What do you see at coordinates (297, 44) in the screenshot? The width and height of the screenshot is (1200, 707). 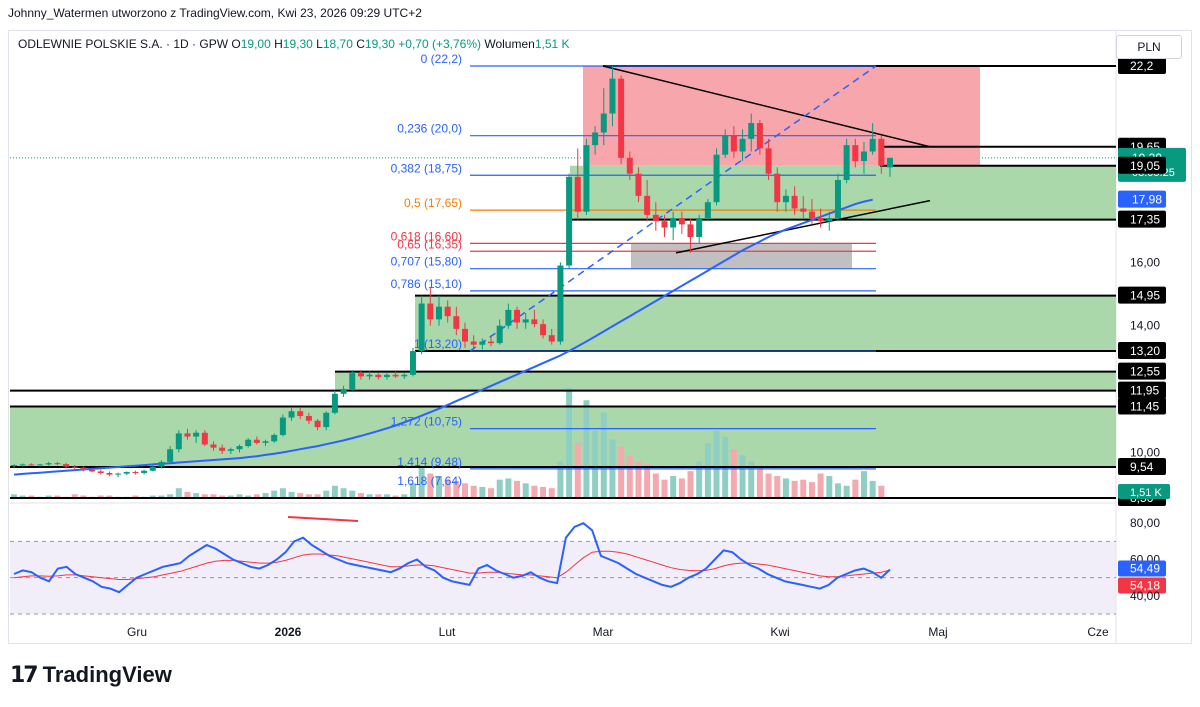 I see `high-value: 19,30` at bounding box center [297, 44].